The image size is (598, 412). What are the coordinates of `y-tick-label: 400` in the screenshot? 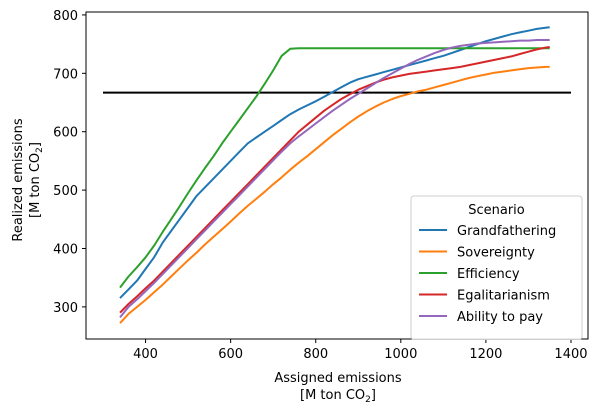 It's located at (65, 249).